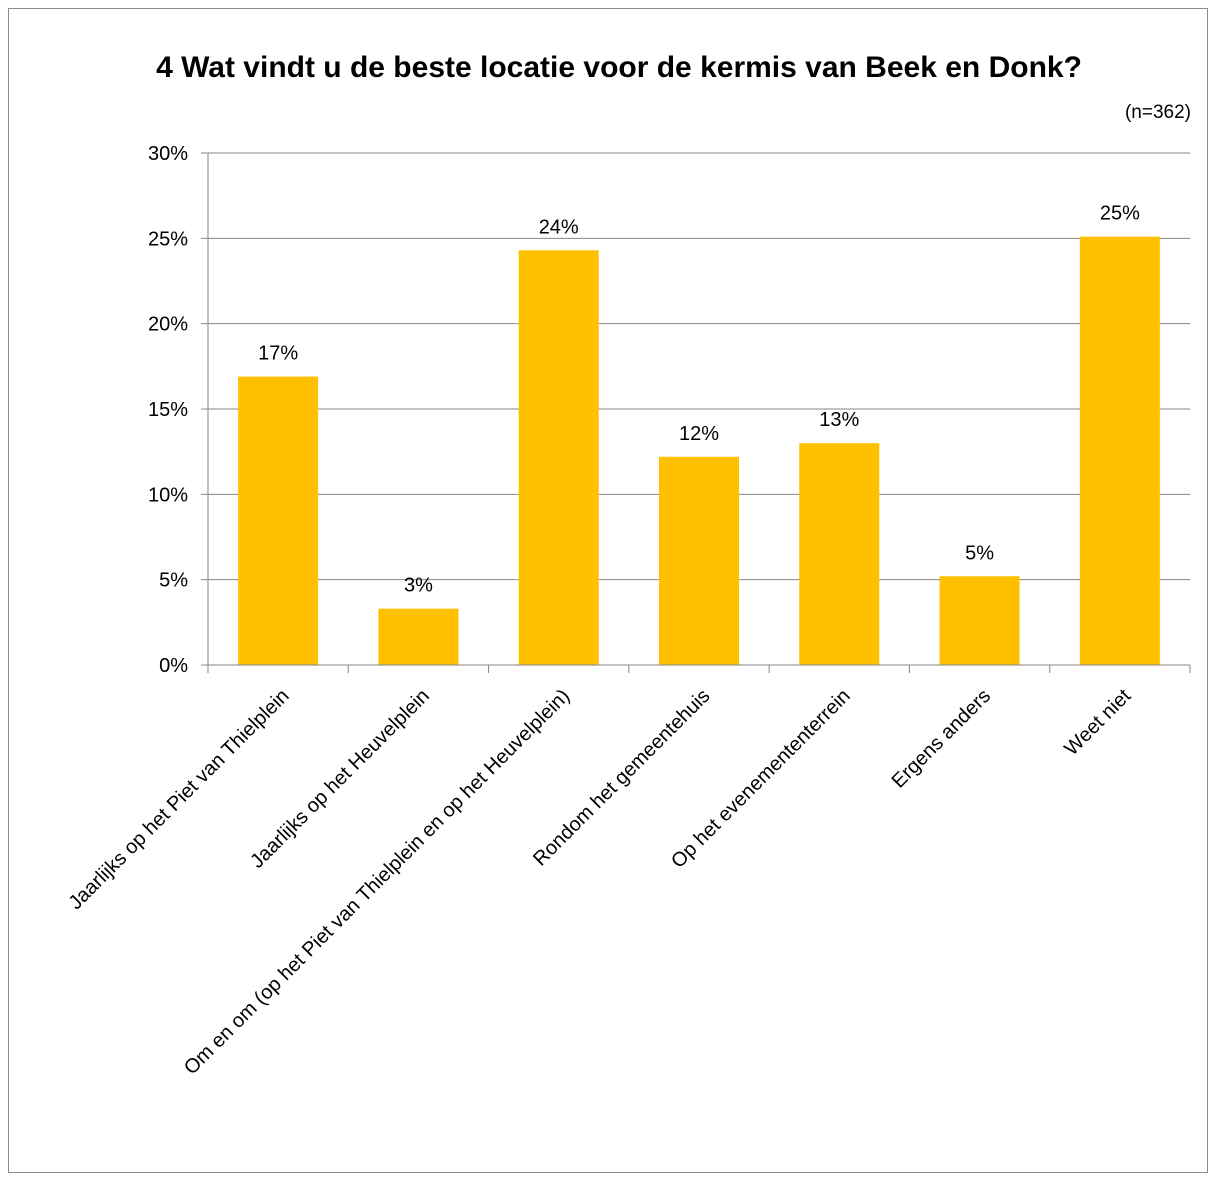 This screenshot has height=1178, width=1213. What do you see at coordinates (168, 239) in the screenshot?
I see `y-tick-label: 25%` at bounding box center [168, 239].